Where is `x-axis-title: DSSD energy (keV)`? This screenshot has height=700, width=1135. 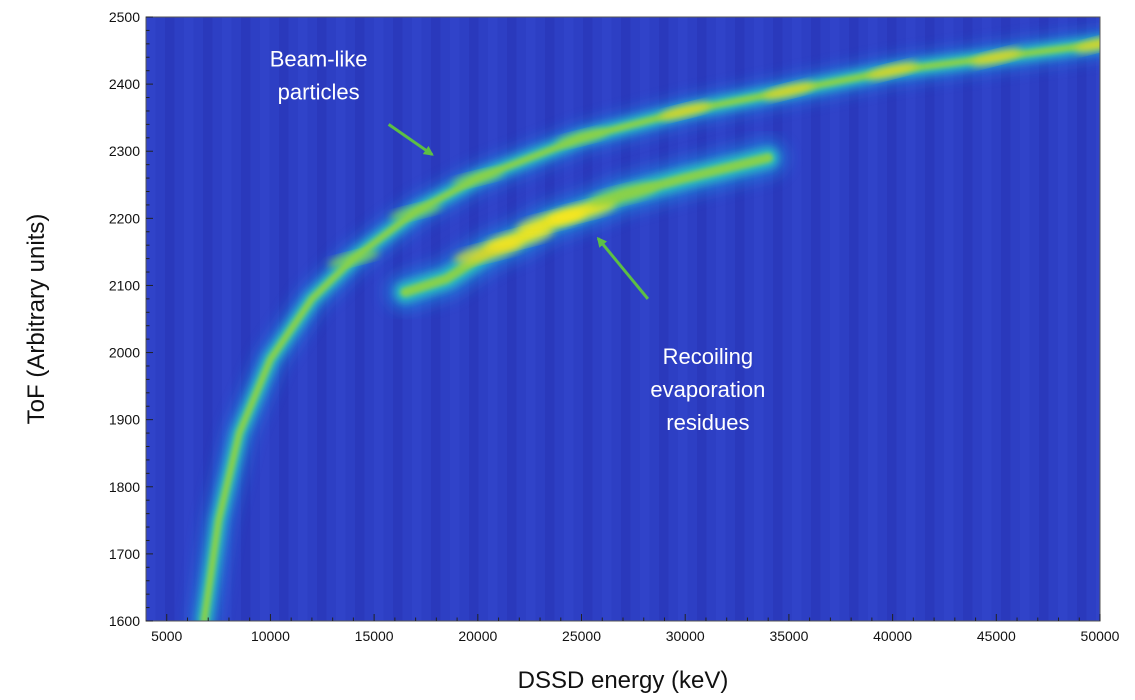
x-axis-title: DSSD energy (keV) is located at coordinates (623, 680).